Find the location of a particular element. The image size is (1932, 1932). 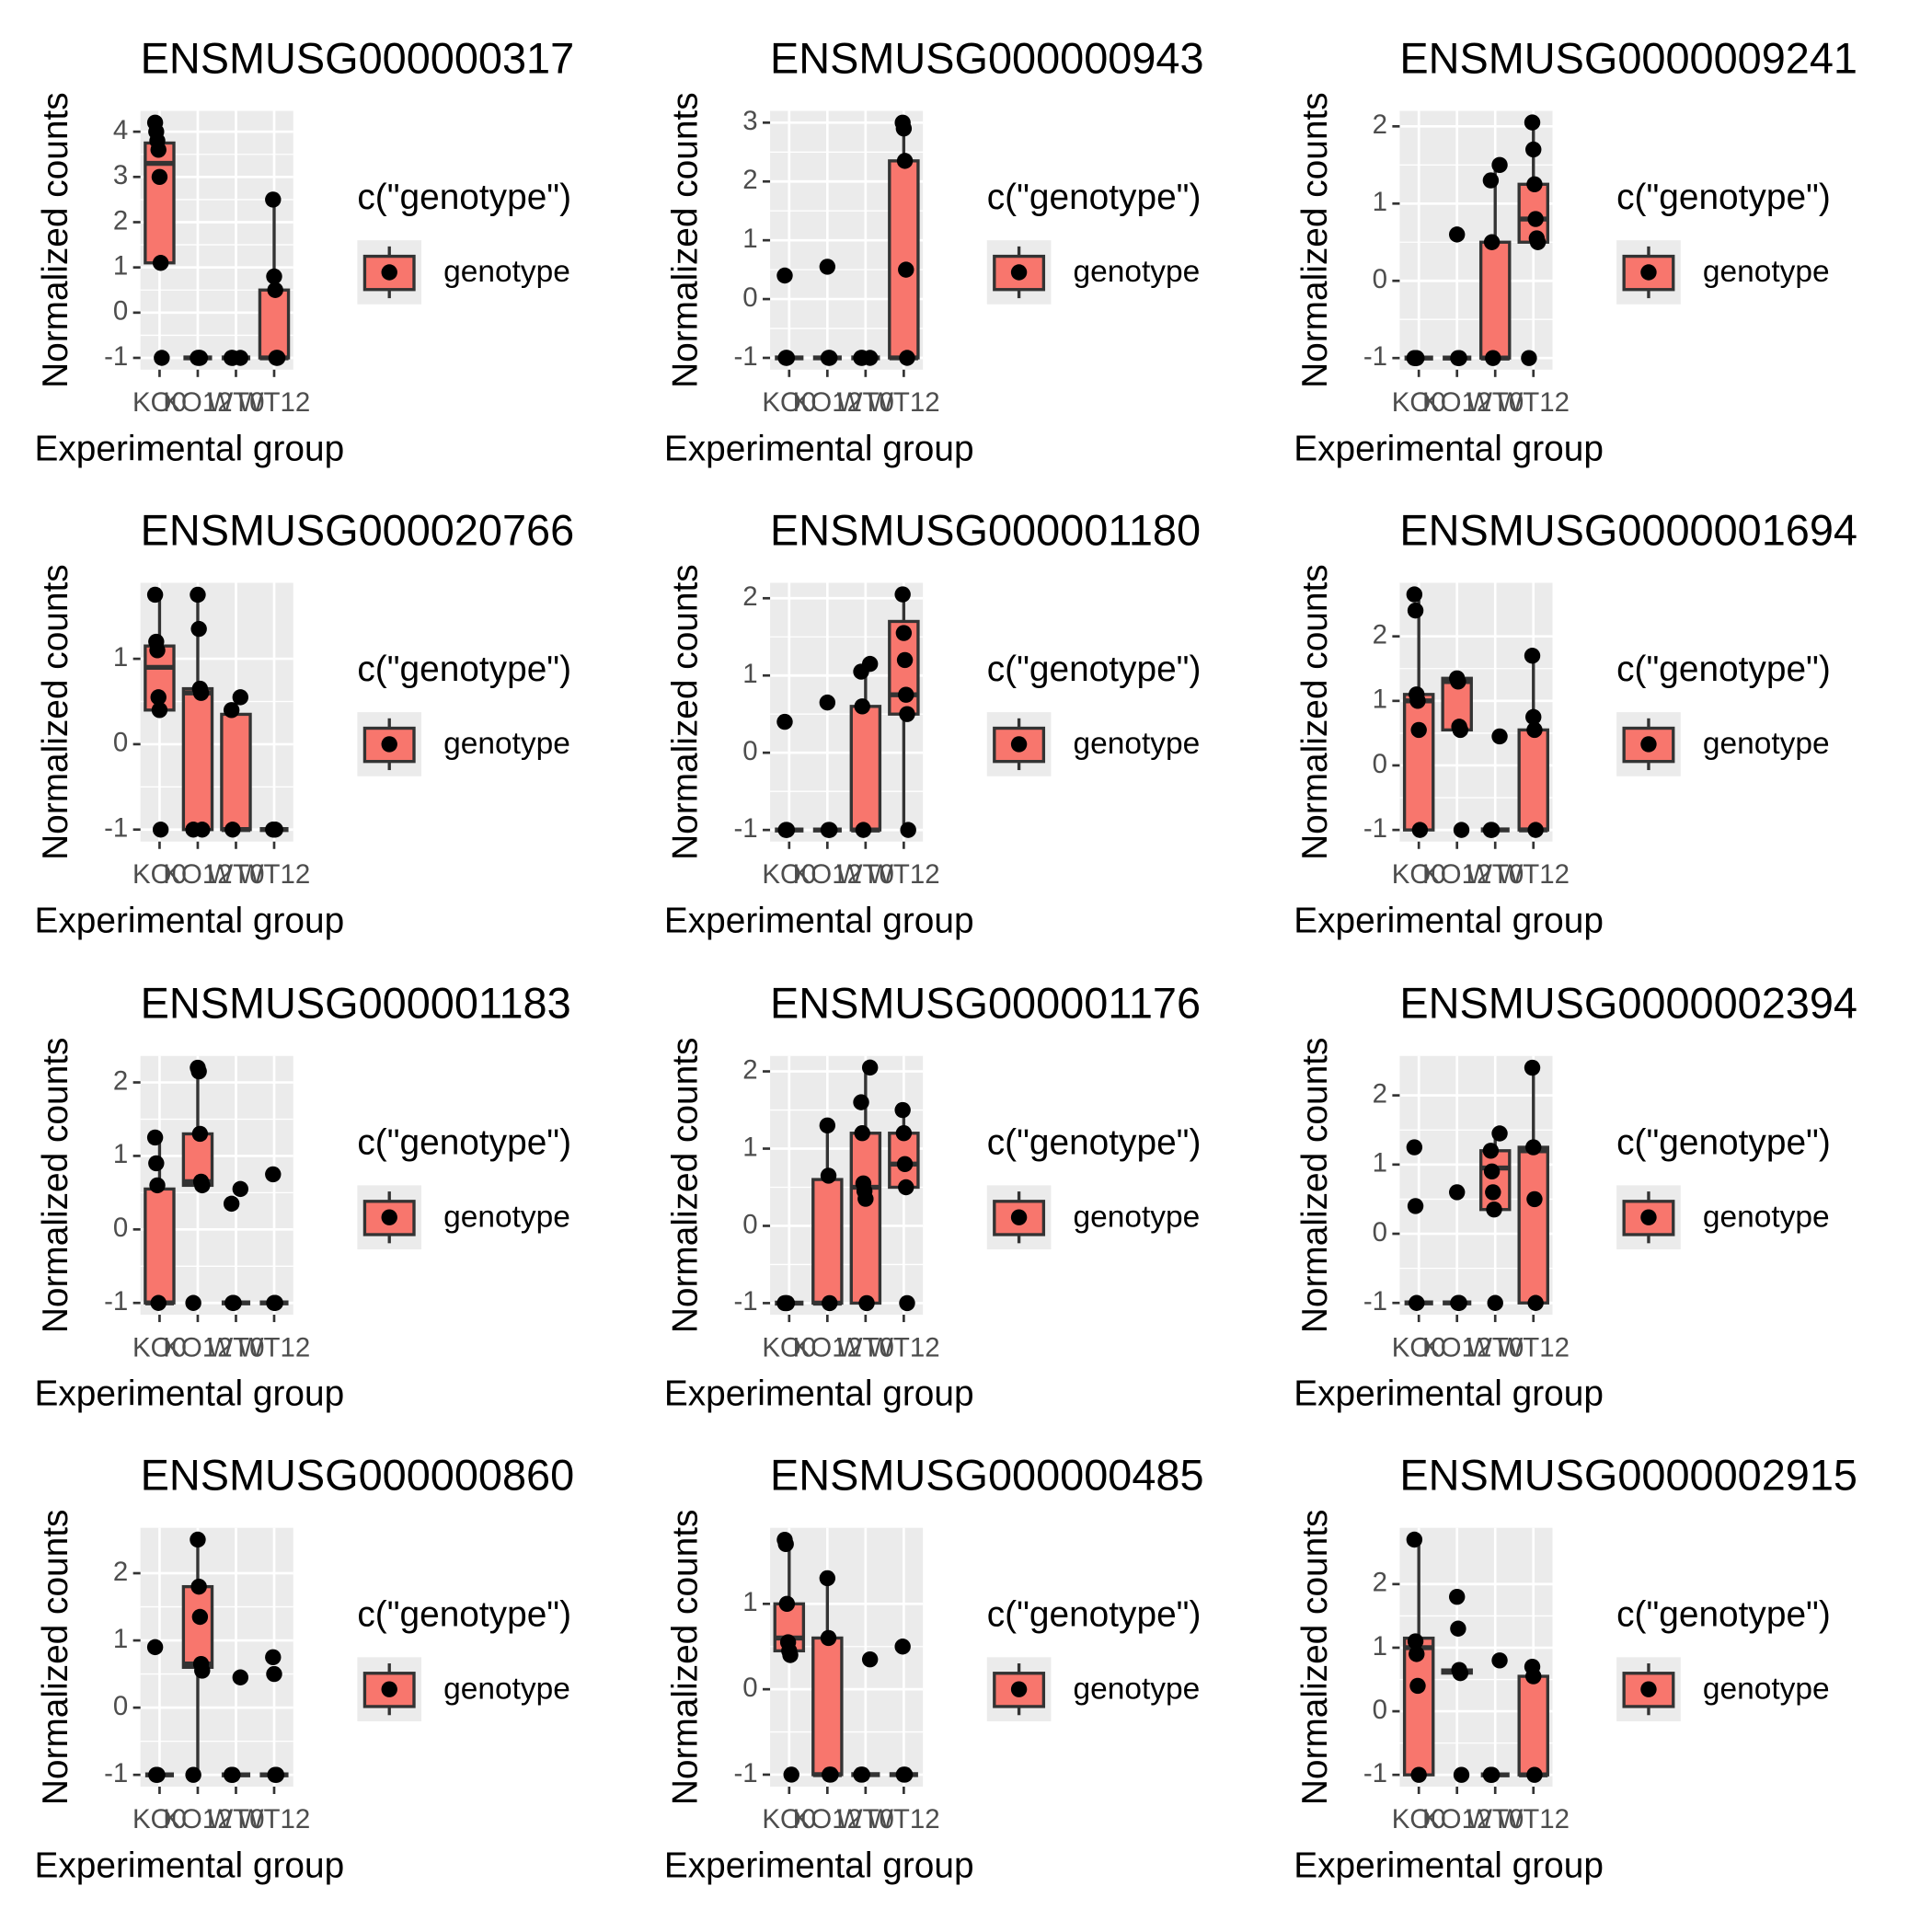

panel-title: ENSMUSG0000002394 is located at coordinates (1628, 1004).